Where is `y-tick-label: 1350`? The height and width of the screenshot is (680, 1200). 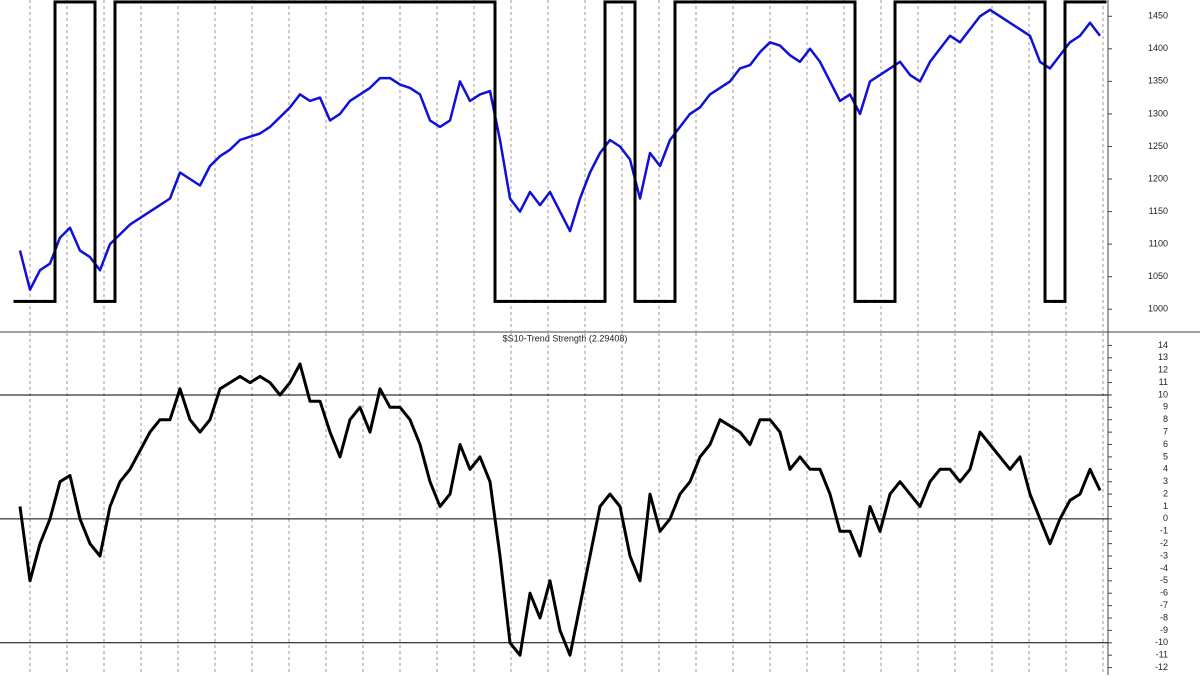 y-tick-label: 1350 is located at coordinates (1158, 81).